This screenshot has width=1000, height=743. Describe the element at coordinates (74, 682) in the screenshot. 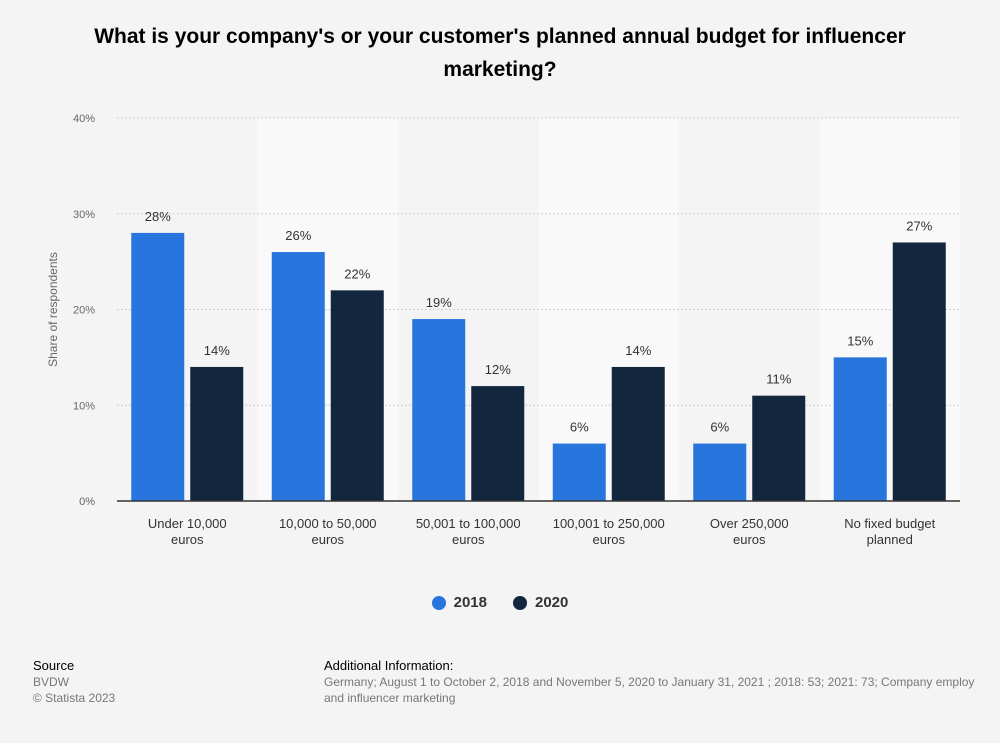

I see `source-block: Source BVDW © Statista 2023` at that location.